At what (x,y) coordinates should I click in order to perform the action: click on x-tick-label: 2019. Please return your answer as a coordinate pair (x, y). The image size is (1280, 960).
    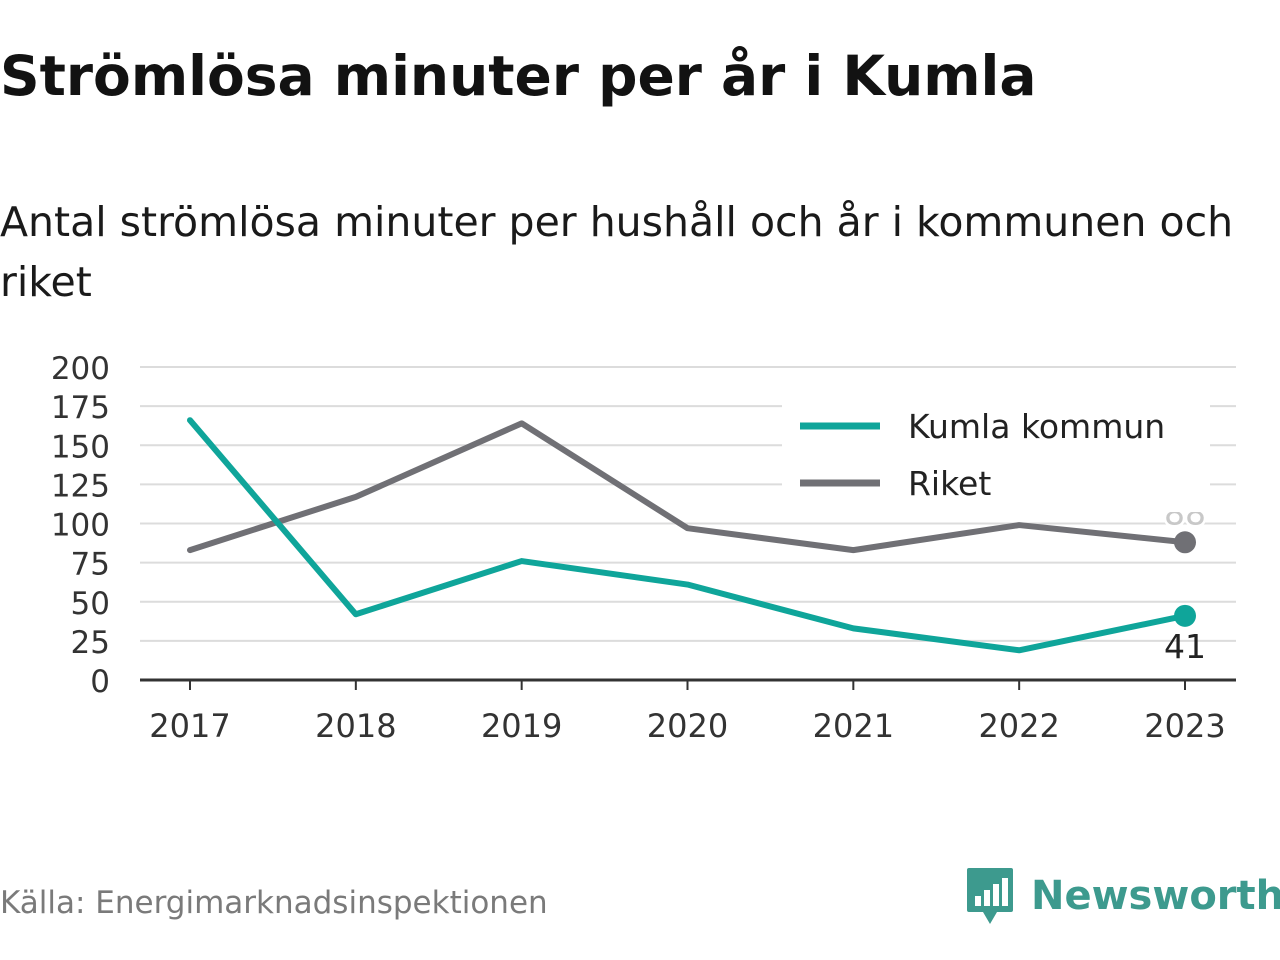
    Looking at the image, I should click on (521, 726).